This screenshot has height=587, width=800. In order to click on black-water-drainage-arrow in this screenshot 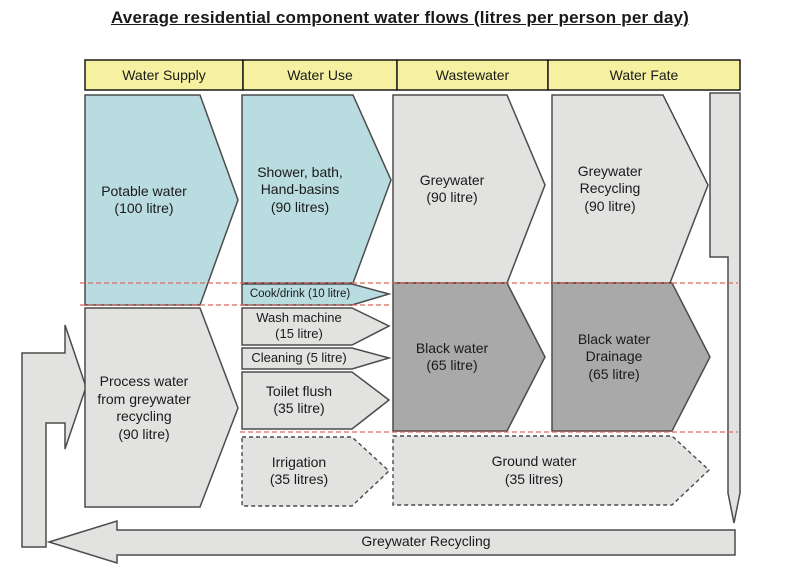, I will do `click(631, 357)`.